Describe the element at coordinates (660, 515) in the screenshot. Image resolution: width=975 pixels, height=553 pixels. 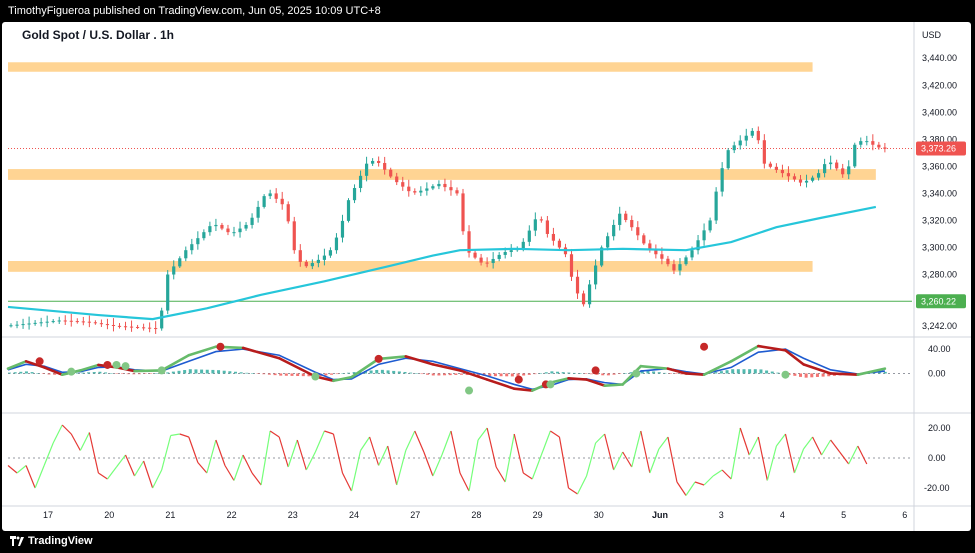
I see `time-tick-label: Jun` at that location.